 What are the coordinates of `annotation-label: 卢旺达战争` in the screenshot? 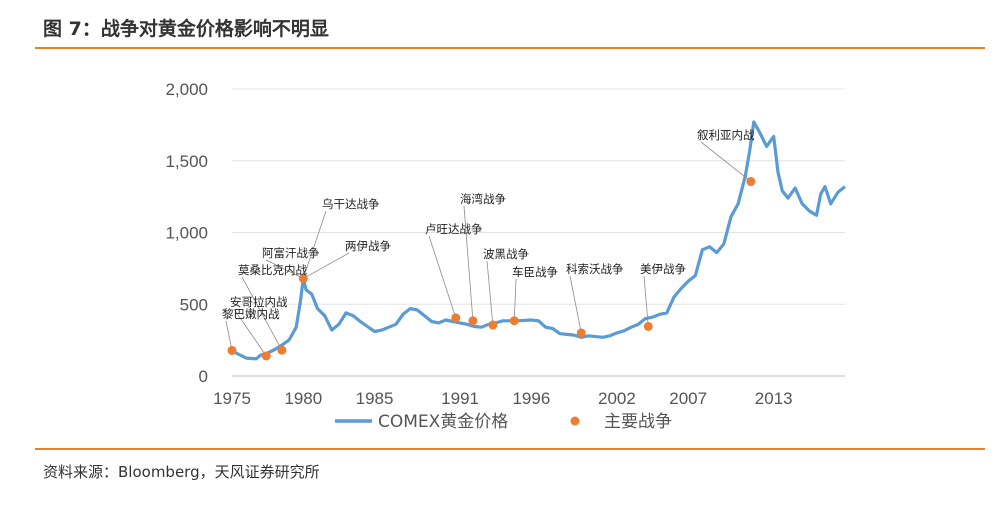 It's located at (454, 229).